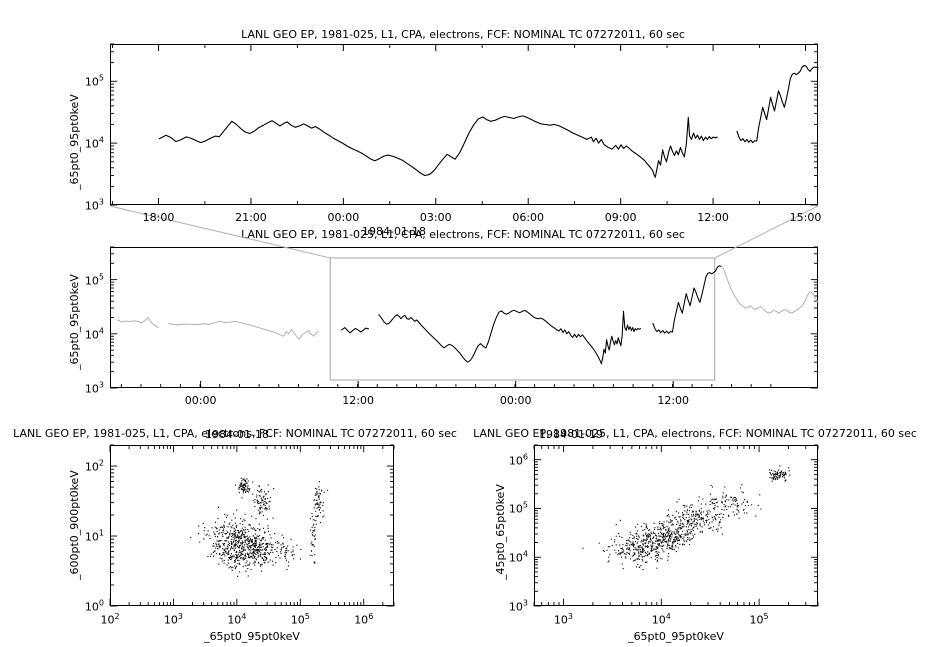  I want to click on zoom-connector-right, so click(766, 232).